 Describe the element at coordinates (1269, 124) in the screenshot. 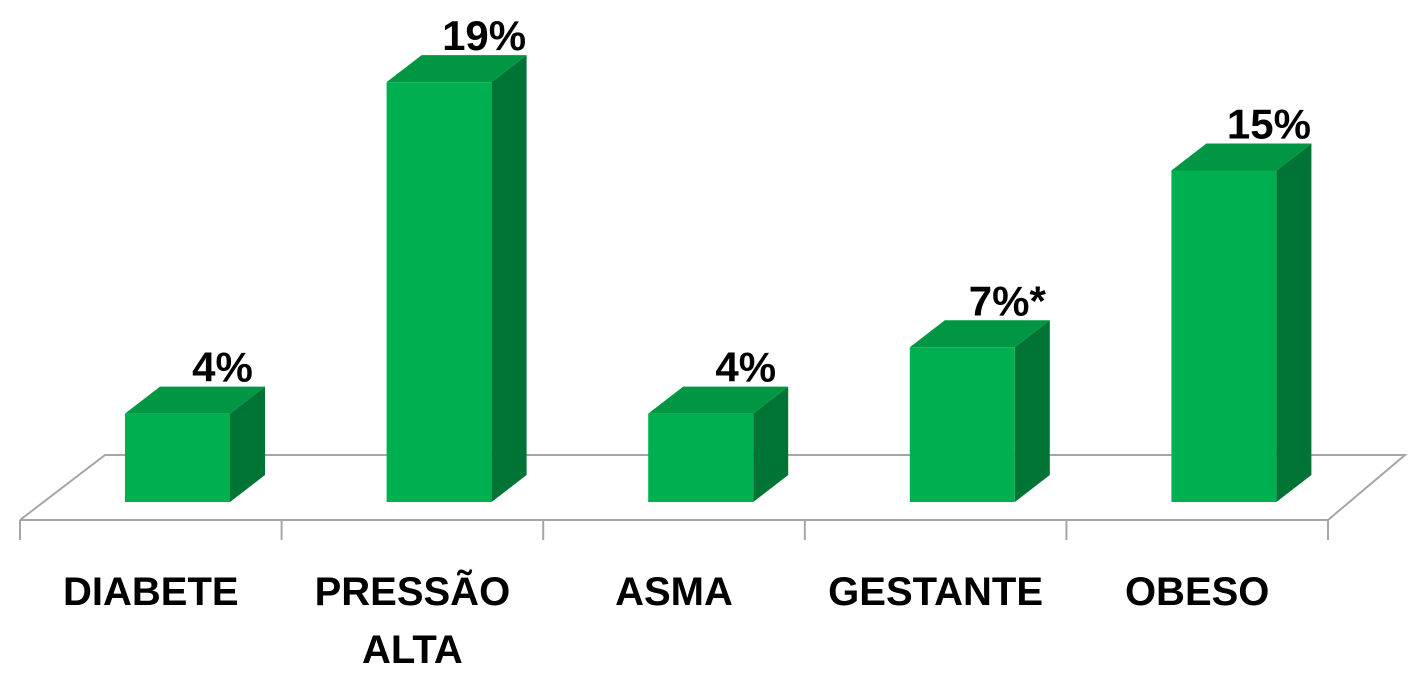

I see `value-label: 15%` at that location.